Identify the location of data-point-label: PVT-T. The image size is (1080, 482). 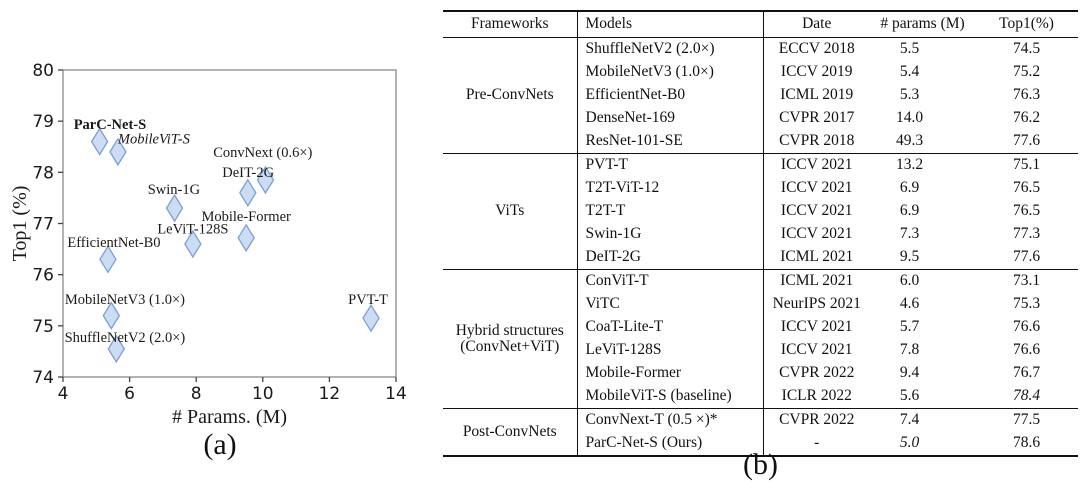
(368, 300).